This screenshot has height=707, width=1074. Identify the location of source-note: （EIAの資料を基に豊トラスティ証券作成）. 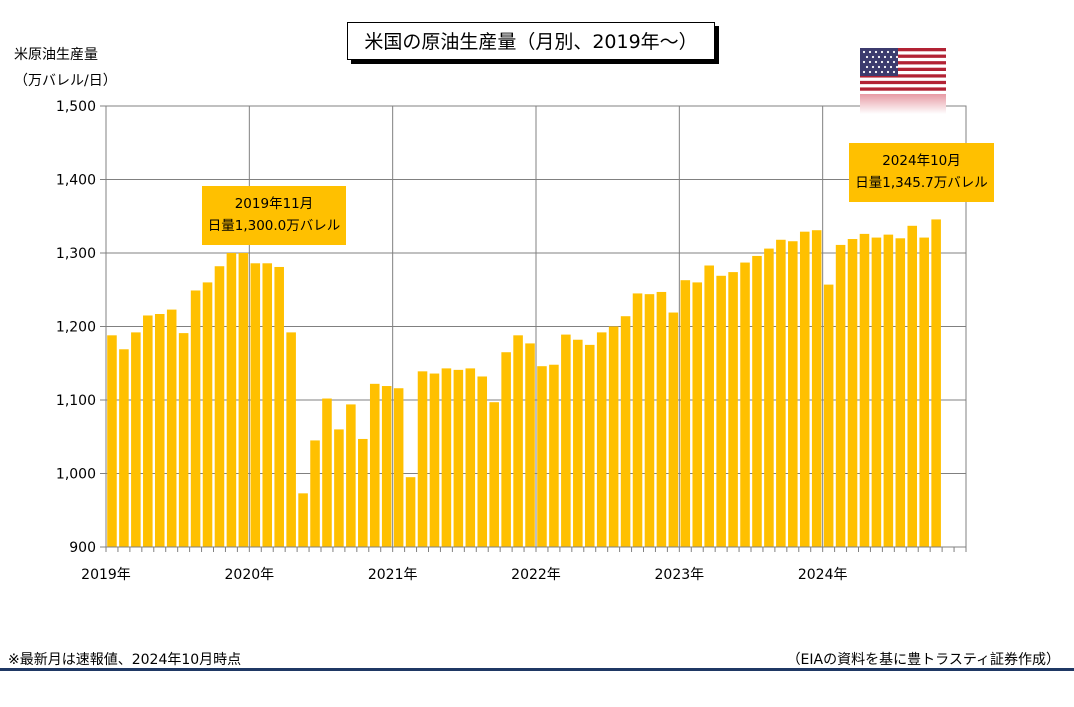
(923, 660).